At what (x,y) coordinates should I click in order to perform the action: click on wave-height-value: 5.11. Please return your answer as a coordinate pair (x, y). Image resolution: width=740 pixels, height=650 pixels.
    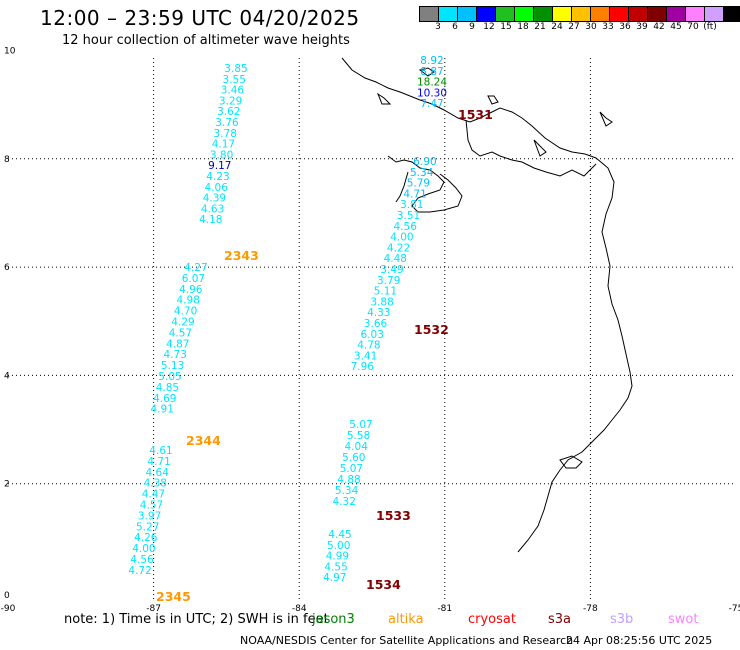
    Looking at the image, I should click on (385, 292).